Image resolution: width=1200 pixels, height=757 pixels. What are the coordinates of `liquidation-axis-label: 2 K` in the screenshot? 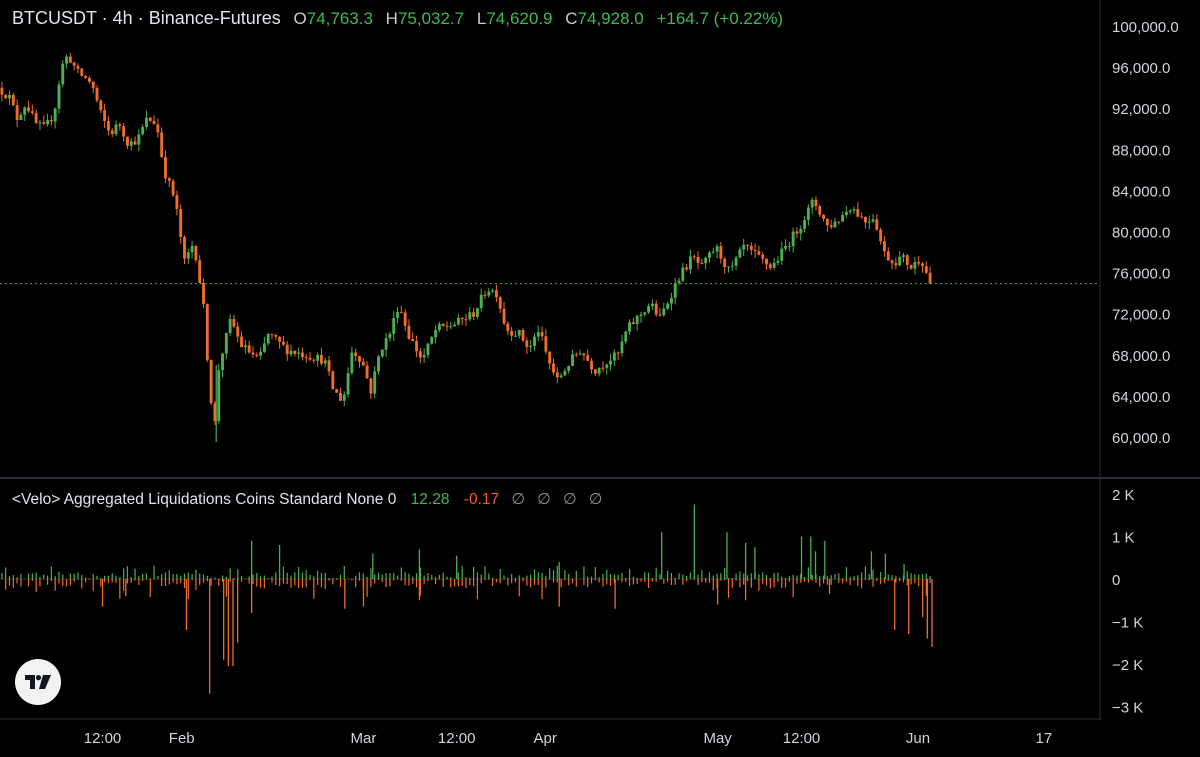 It's located at (1123, 495).